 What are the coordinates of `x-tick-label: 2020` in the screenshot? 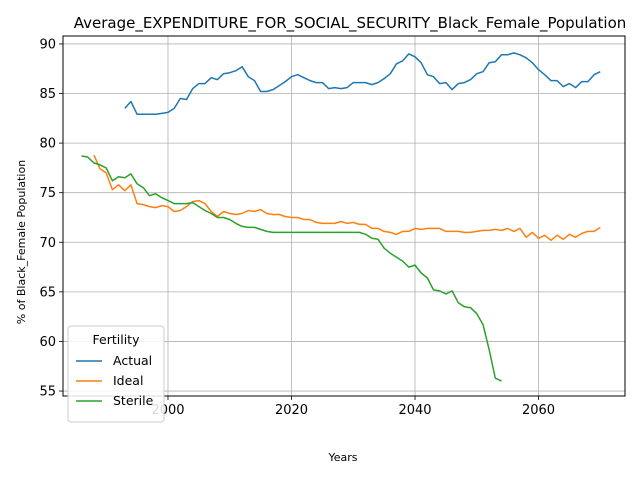 It's located at (291, 410).